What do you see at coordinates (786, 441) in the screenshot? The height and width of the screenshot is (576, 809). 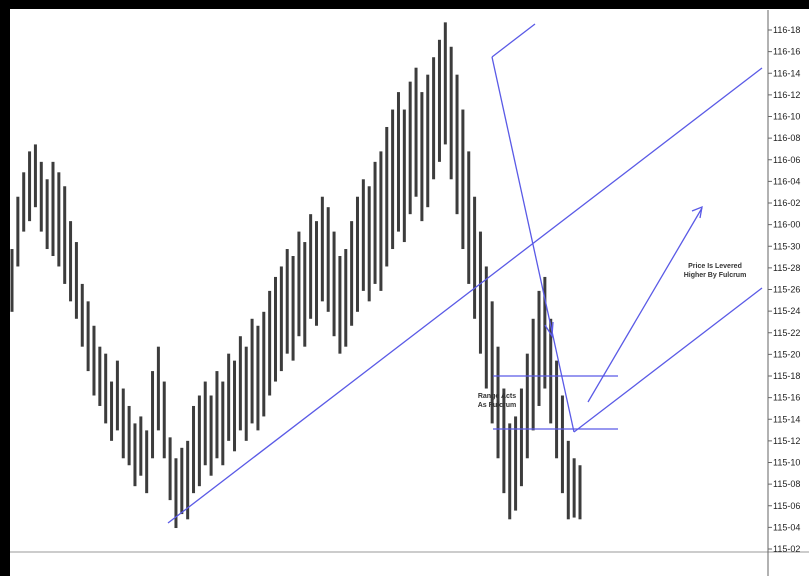 I see `y-tick-label: 115-12` at bounding box center [786, 441].